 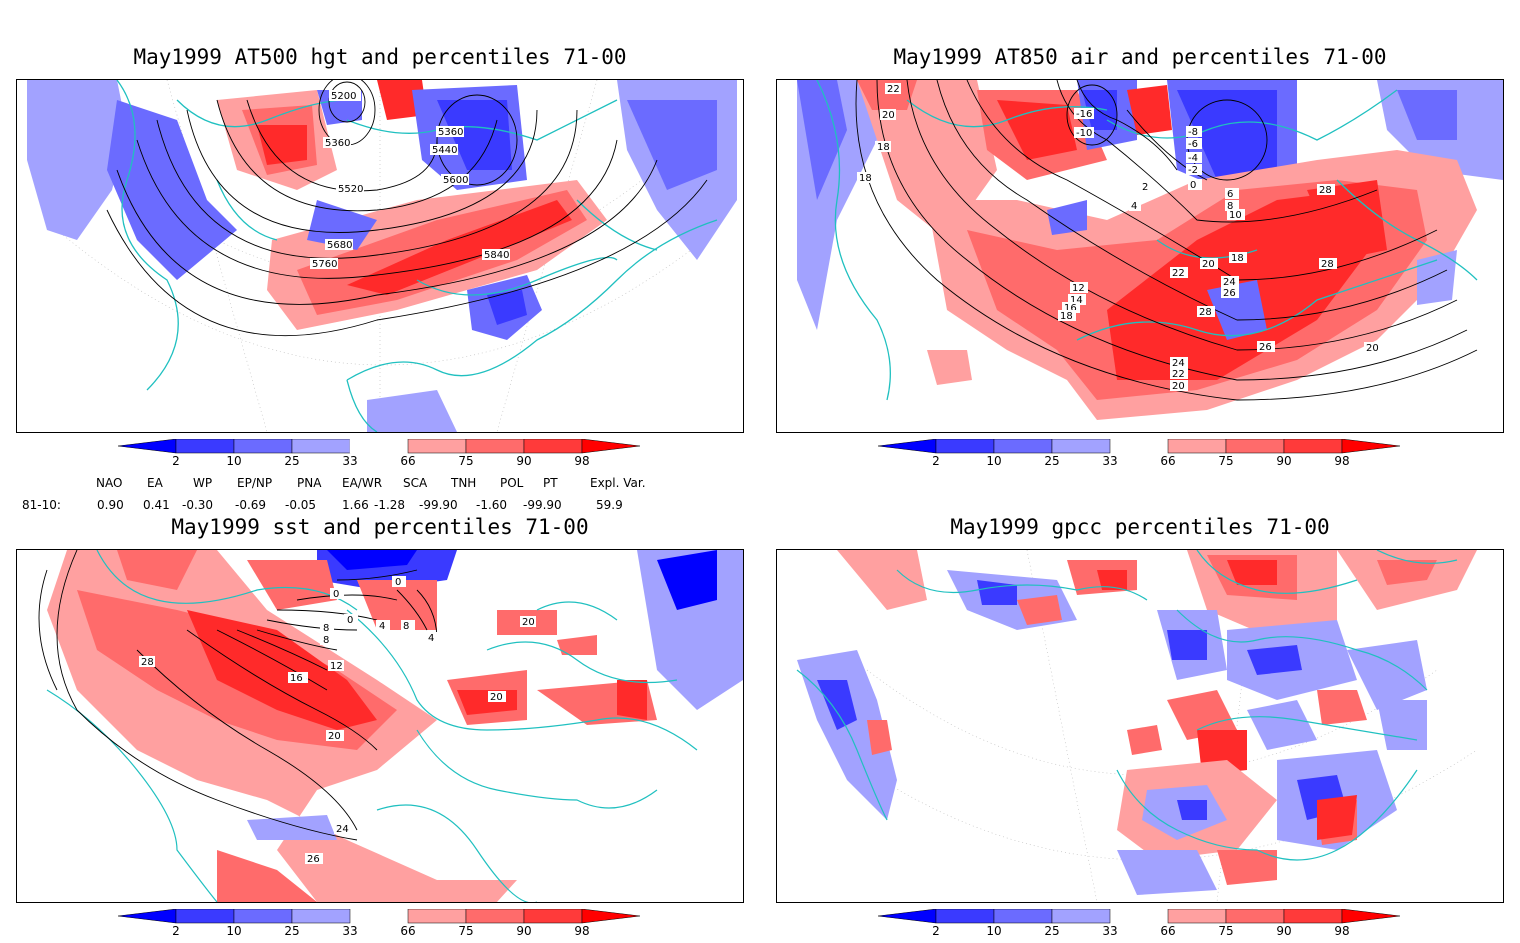 What do you see at coordinates (496, 255) in the screenshot?
I see `contour-label: 5840` at bounding box center [496, 255].